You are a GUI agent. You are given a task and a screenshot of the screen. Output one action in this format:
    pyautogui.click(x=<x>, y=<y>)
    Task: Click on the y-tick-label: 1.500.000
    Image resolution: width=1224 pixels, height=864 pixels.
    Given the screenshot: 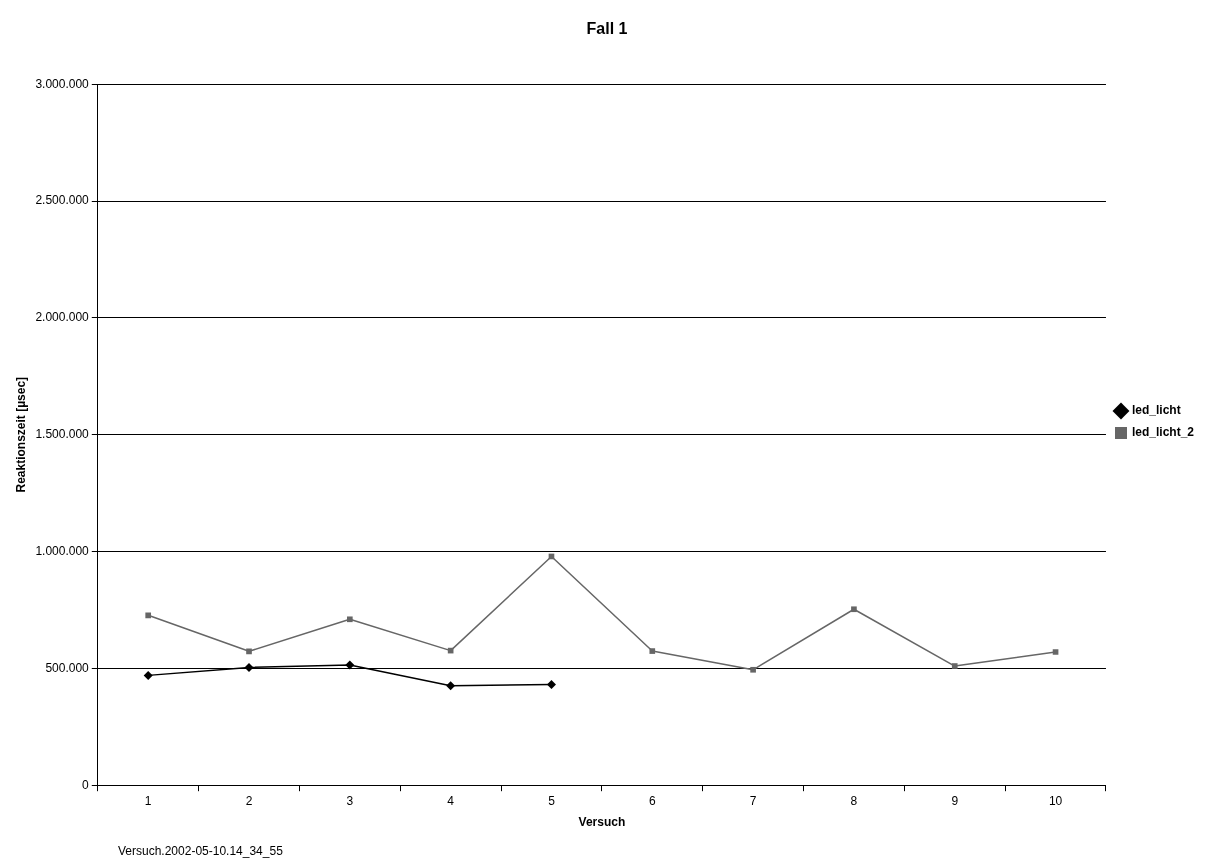 What is the action you would take?
    pyautogui.click(x=62, y=434)
    